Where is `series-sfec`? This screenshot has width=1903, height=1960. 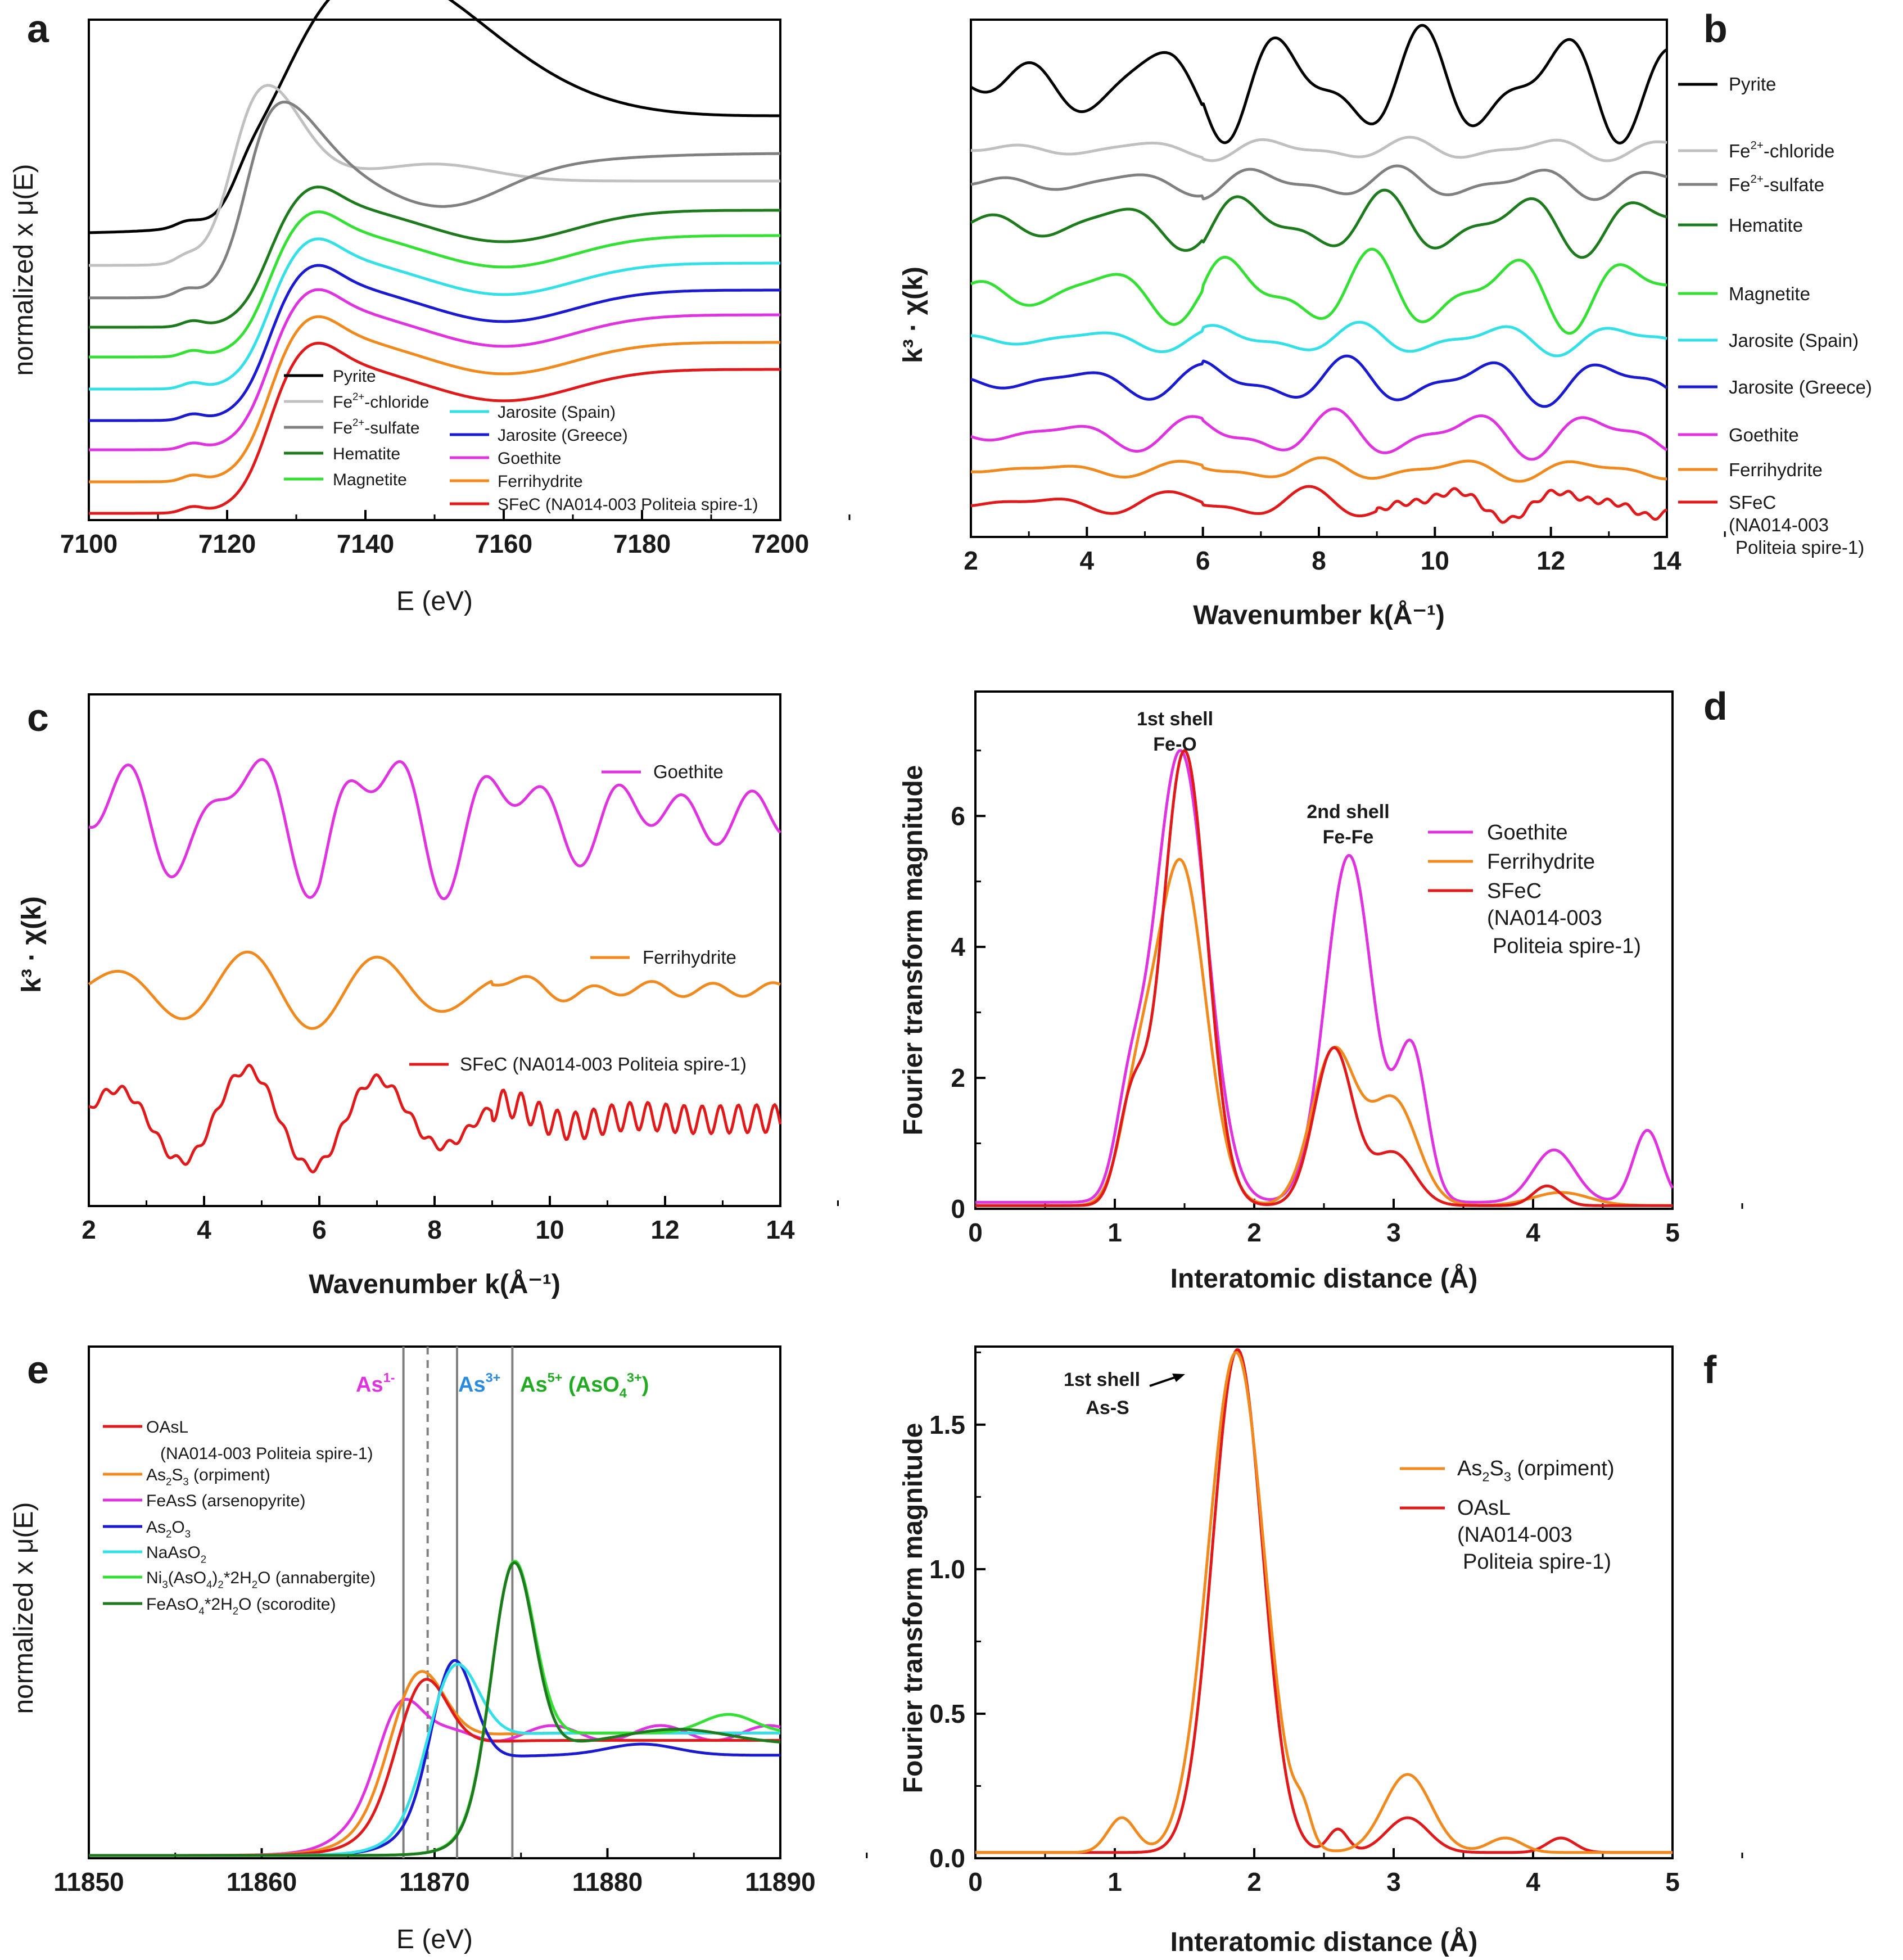 series-sfec is located at coordinates (435, 1118).